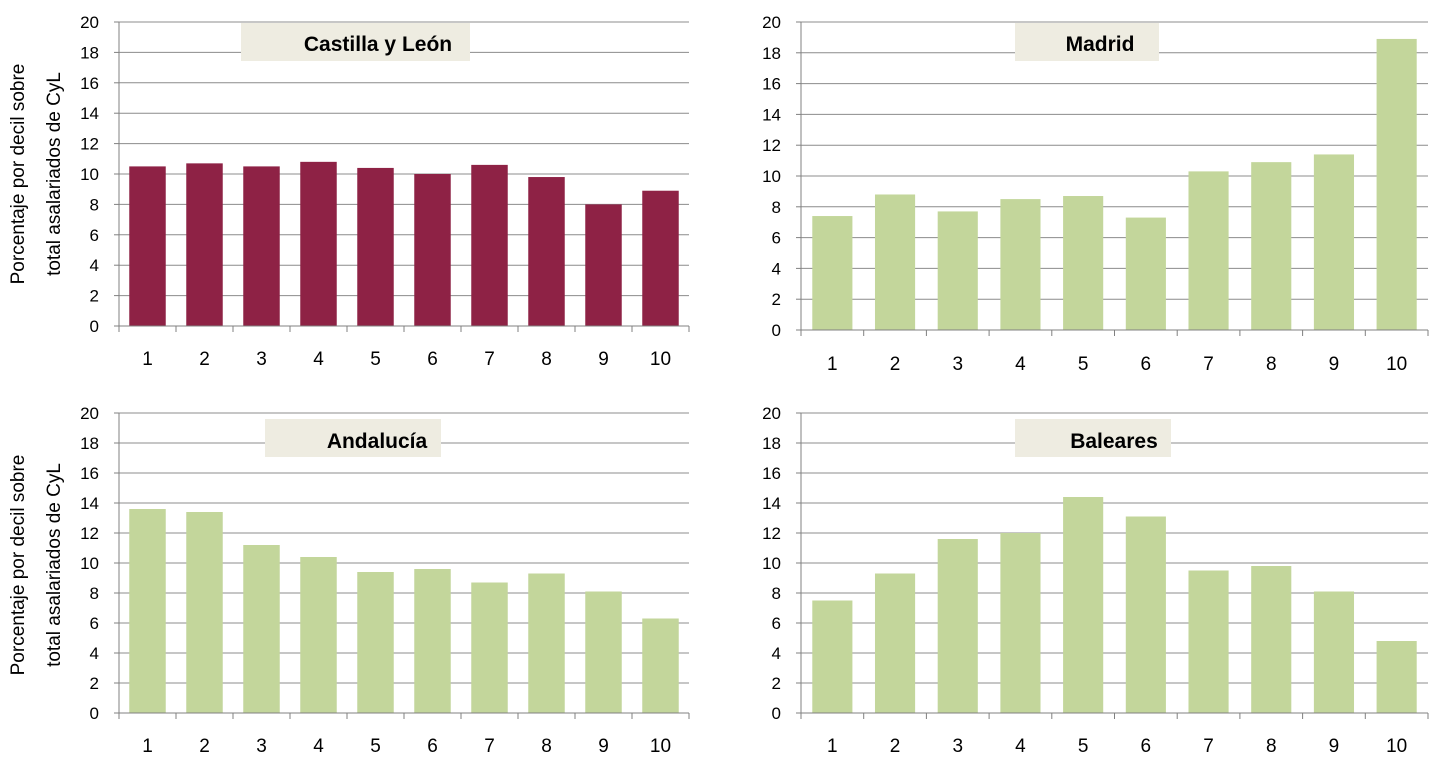  I want to click on chart-title: Madrid, so click(1100, 44).